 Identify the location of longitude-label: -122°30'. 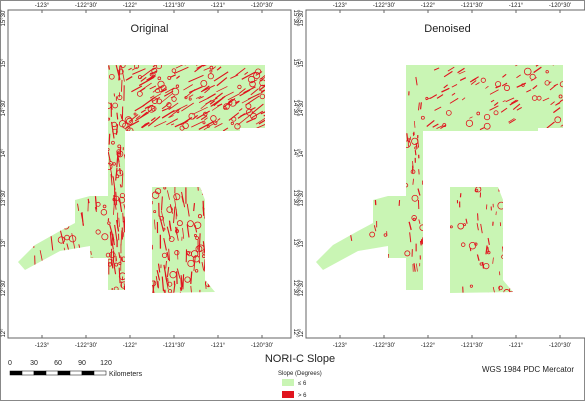
(86, 346).